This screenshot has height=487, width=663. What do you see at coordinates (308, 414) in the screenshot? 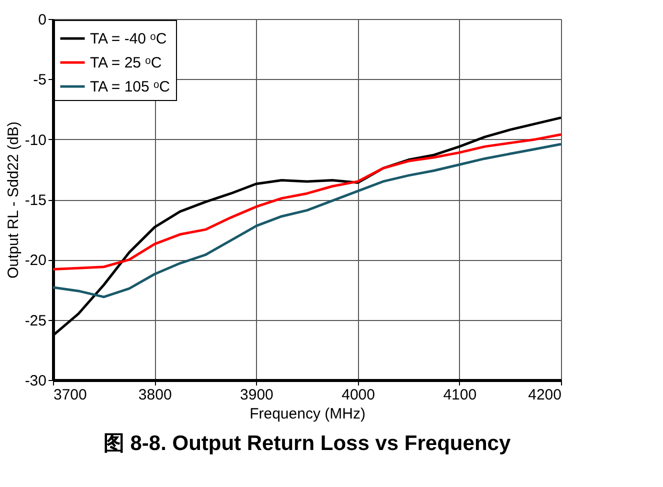
I see `x-axis-title: Frequency (MHz)` at bounding box center [308, 414].